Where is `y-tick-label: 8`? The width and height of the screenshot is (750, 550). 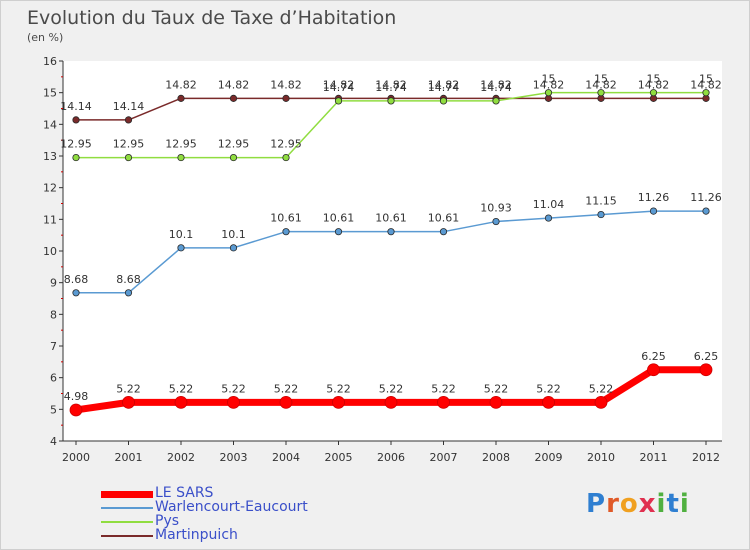 y-tick-label: 8 is located at coordinates (53, 314).